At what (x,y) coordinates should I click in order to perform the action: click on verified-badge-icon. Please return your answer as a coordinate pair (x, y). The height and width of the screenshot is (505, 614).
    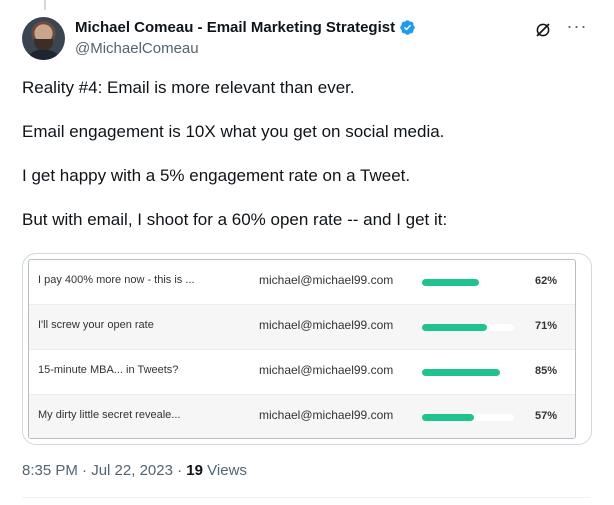
    Looking at the image, I should click on (407, 27).